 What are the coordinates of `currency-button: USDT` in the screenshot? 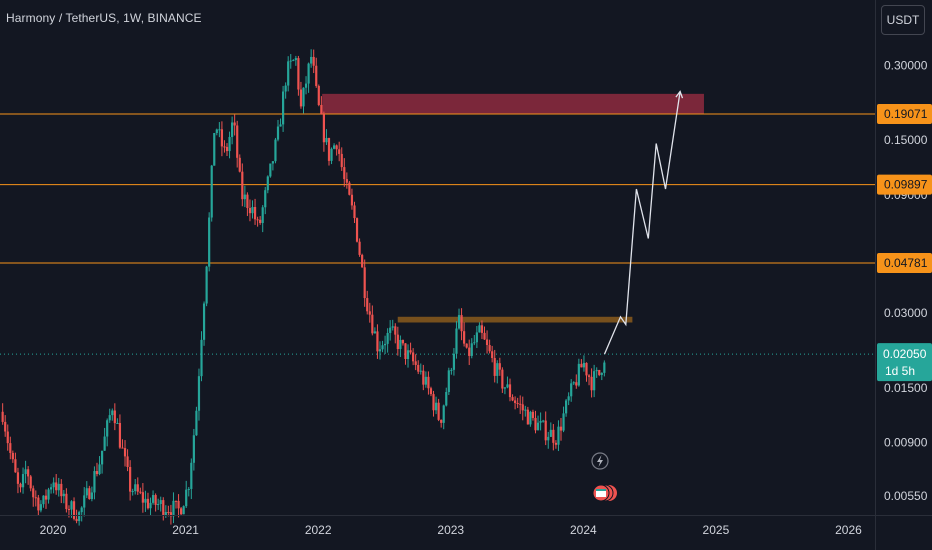 It's located at (903, 20).